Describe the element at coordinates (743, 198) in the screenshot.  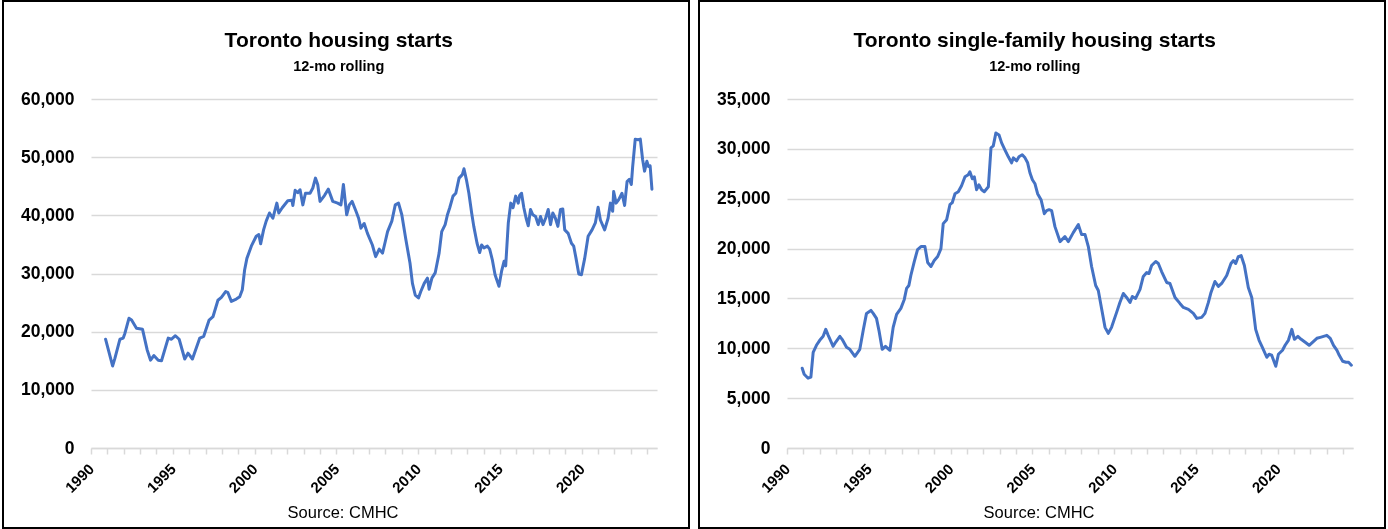
I see `y-tick-label: 25,000` at that location.